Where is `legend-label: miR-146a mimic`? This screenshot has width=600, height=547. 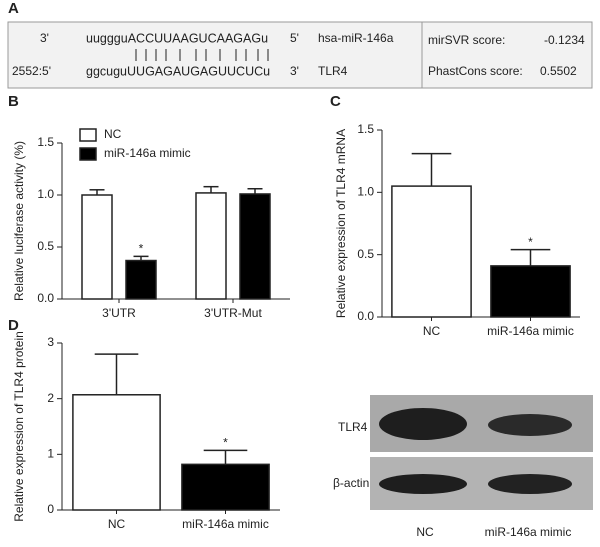
legend-label: miR-146a mimic is located at coordinates (147, 153).